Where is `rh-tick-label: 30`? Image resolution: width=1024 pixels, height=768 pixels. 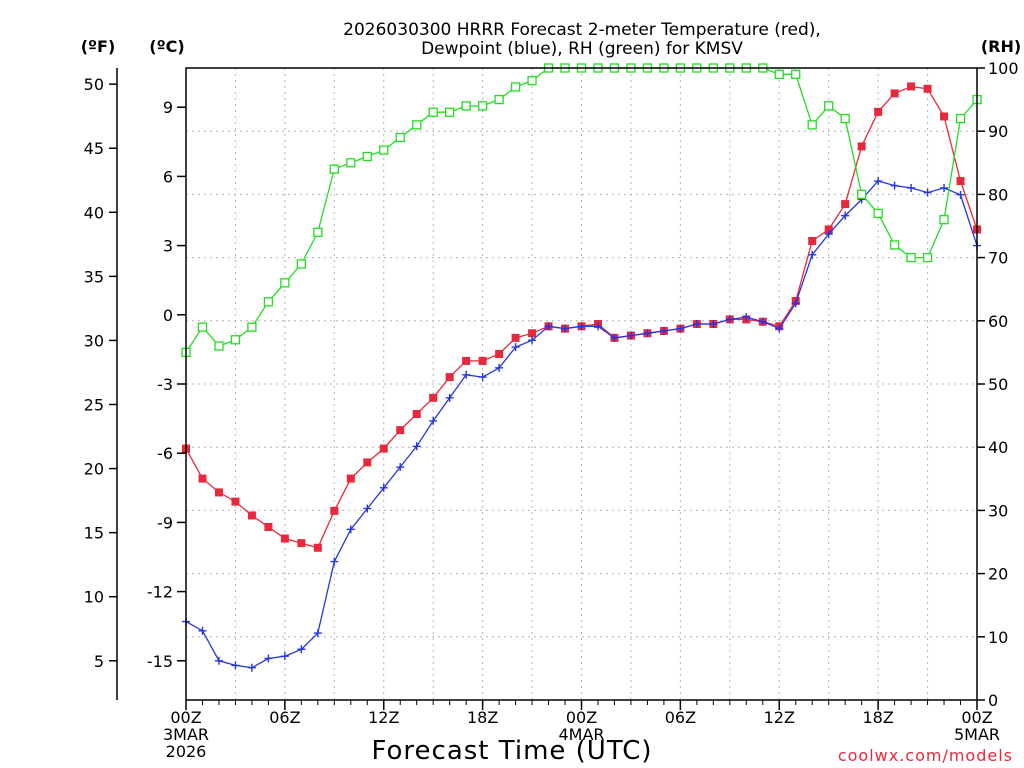 rh-tick-label: 30 is located at coordinates (998, 510).